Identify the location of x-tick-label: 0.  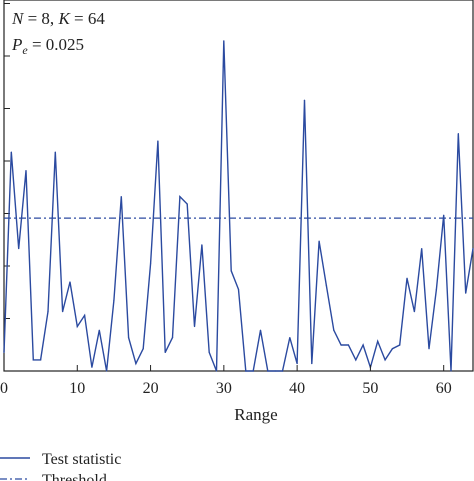
(4, 388).